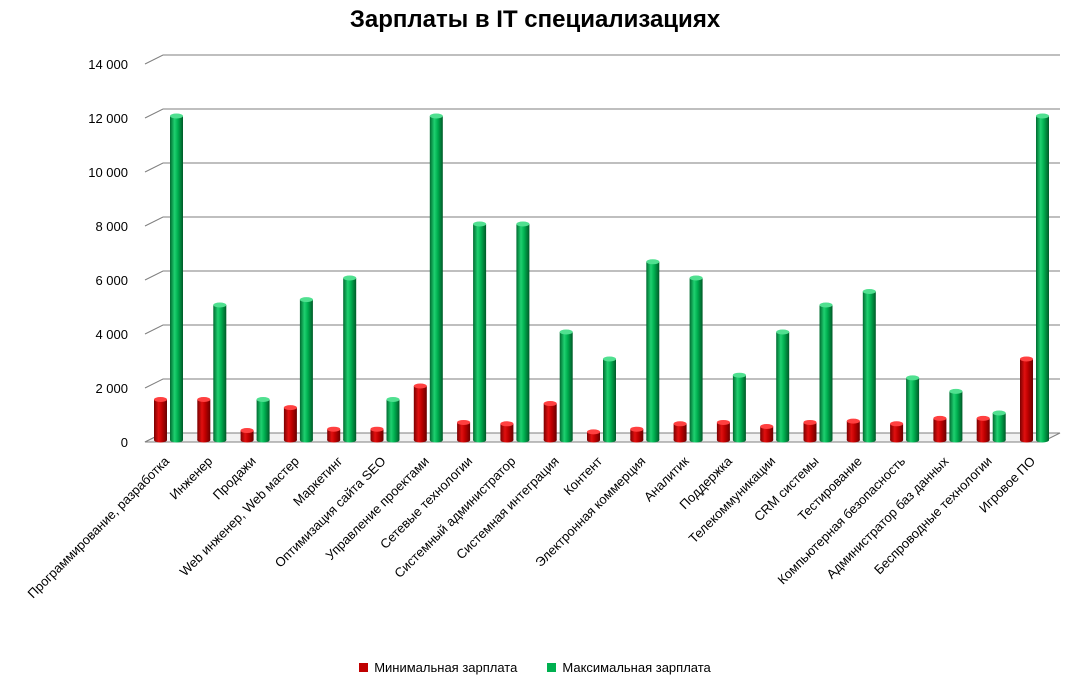 The width and height of the screenshot is (1070, 683). I want to click on y-tick-label: 10 000, so click(108, 172).